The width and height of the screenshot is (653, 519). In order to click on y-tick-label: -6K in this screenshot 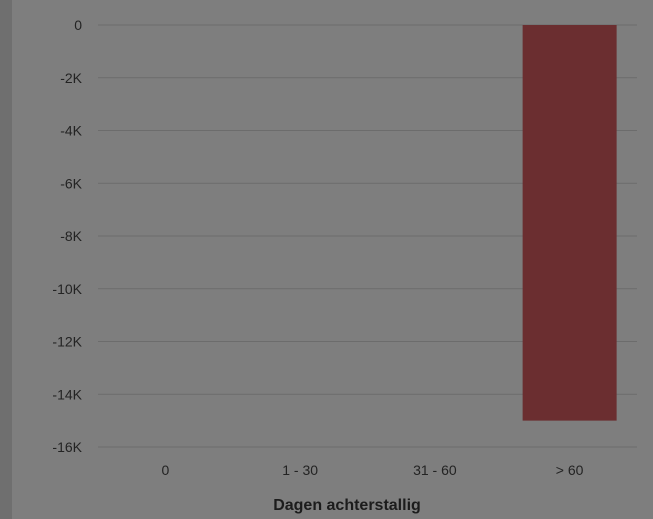, I will do `click(71, 183)`.